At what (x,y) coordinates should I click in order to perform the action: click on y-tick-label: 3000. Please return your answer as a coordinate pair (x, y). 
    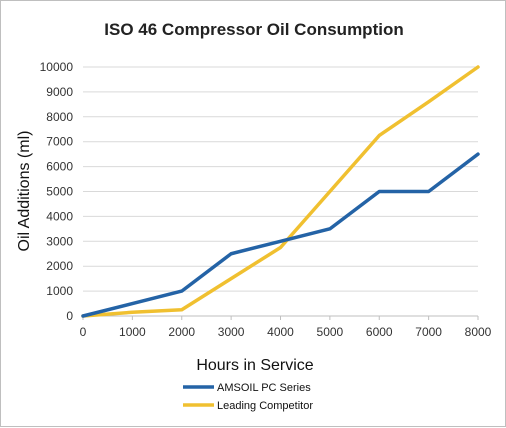
    Looking at the image, I should click on (59, 241).